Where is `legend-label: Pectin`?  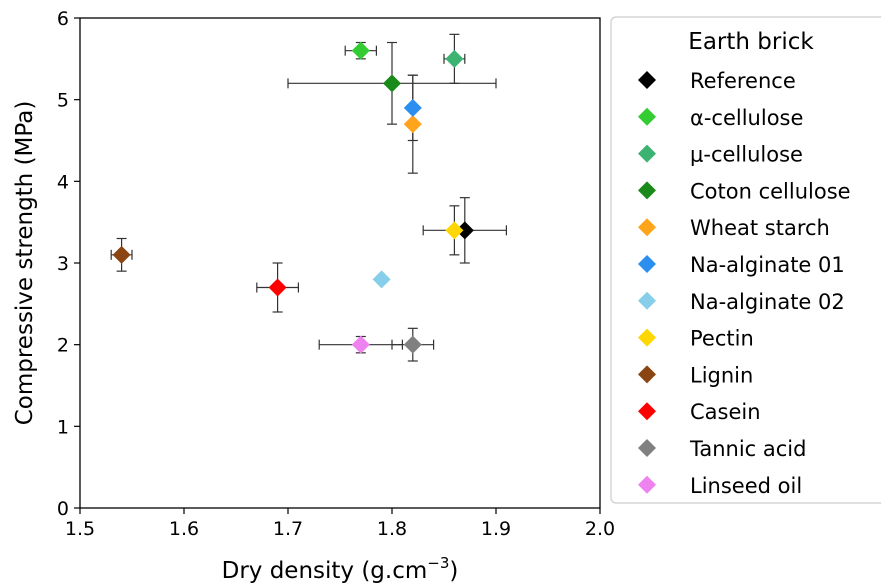
legend-label: Pectin is located at coordinates (722, 339).